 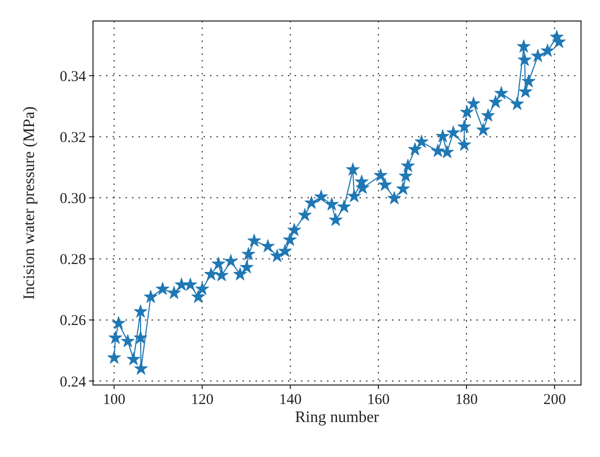 I want to click on y-tick-label: 0.30, so click(x=73, y=199).